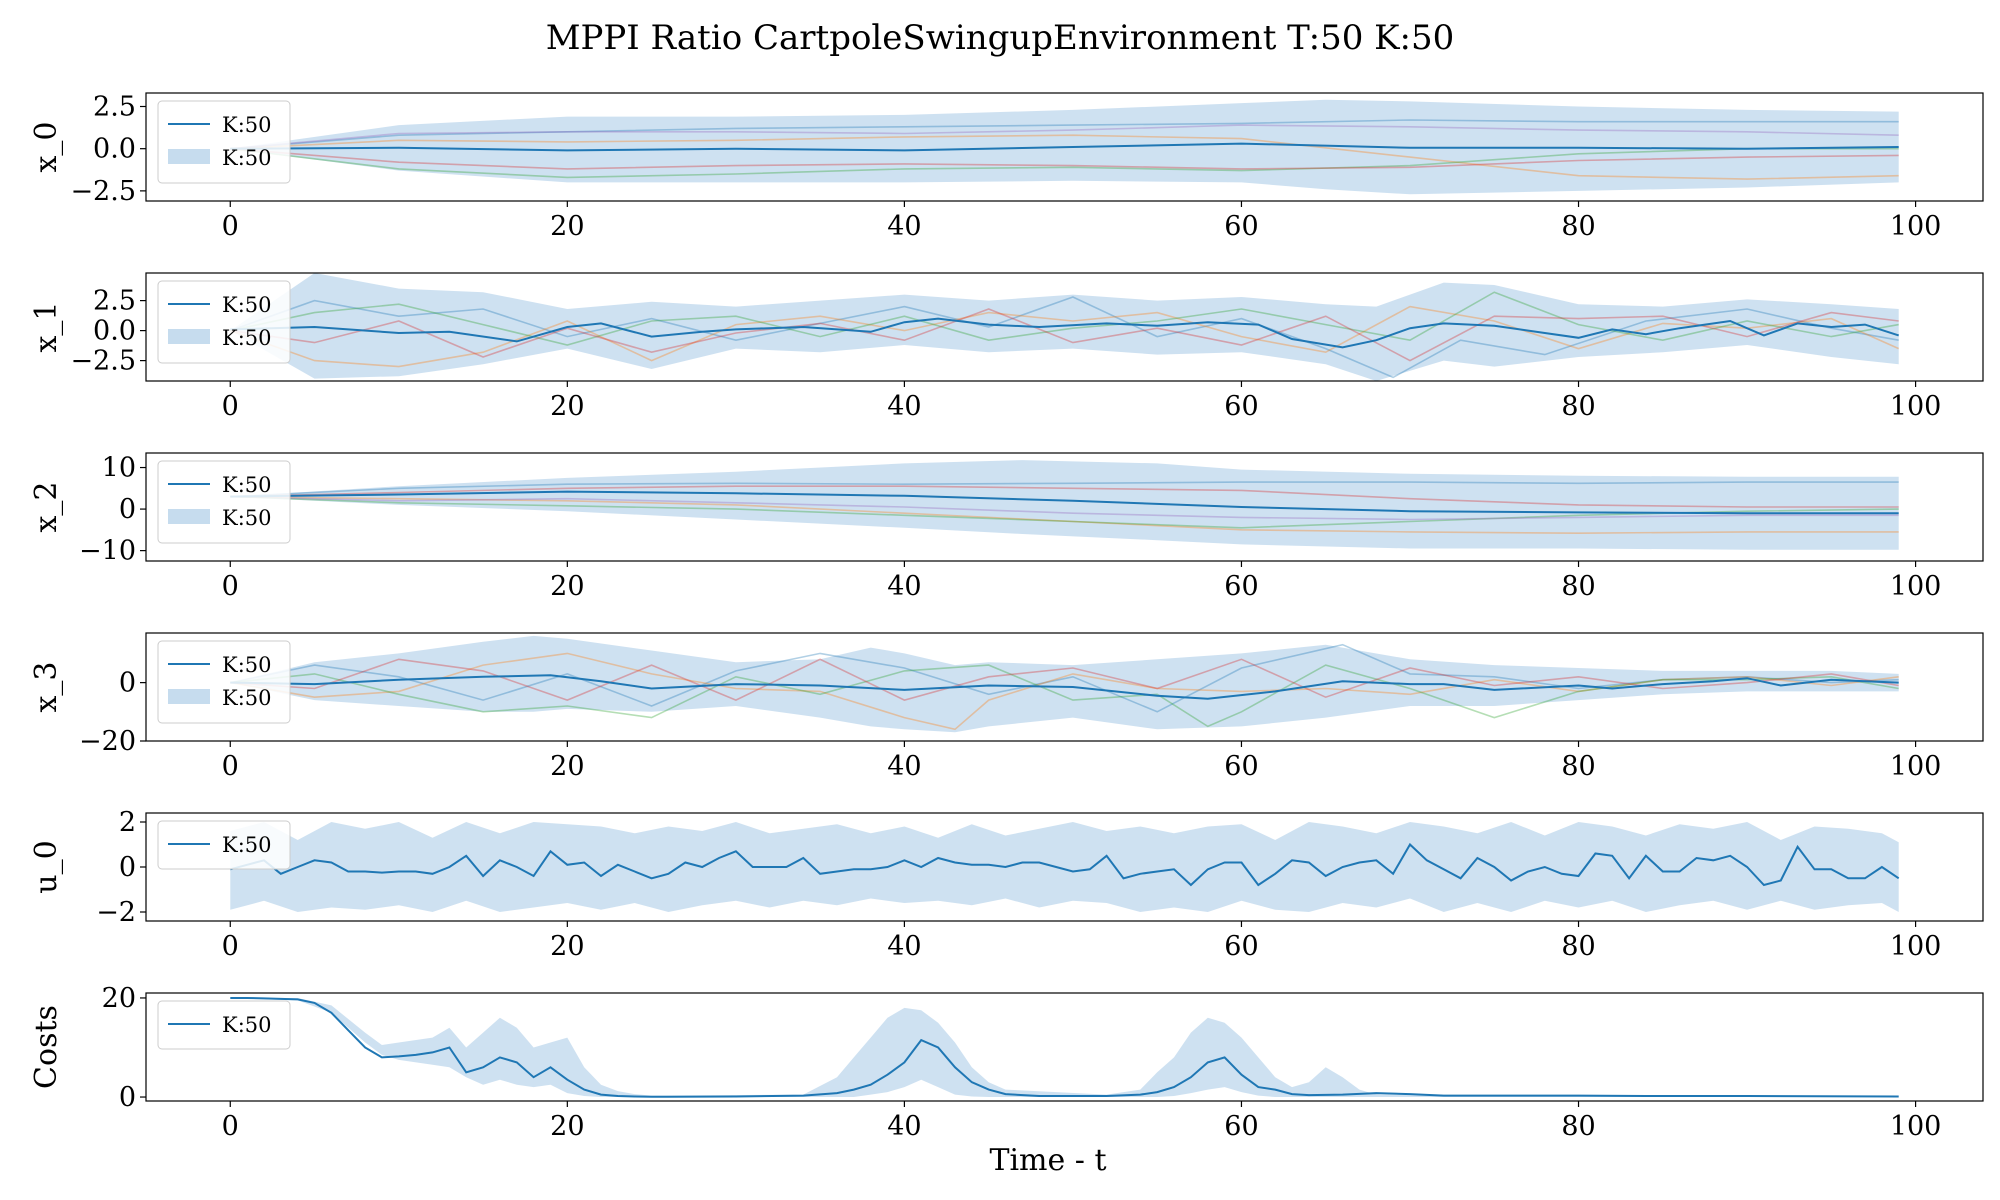 This screenshot has width=2000, height=1200. What do you see at coordinates (107, 551) in the screenshot?
I see `y-tick-label: −10` at bounding box center [107, 551].